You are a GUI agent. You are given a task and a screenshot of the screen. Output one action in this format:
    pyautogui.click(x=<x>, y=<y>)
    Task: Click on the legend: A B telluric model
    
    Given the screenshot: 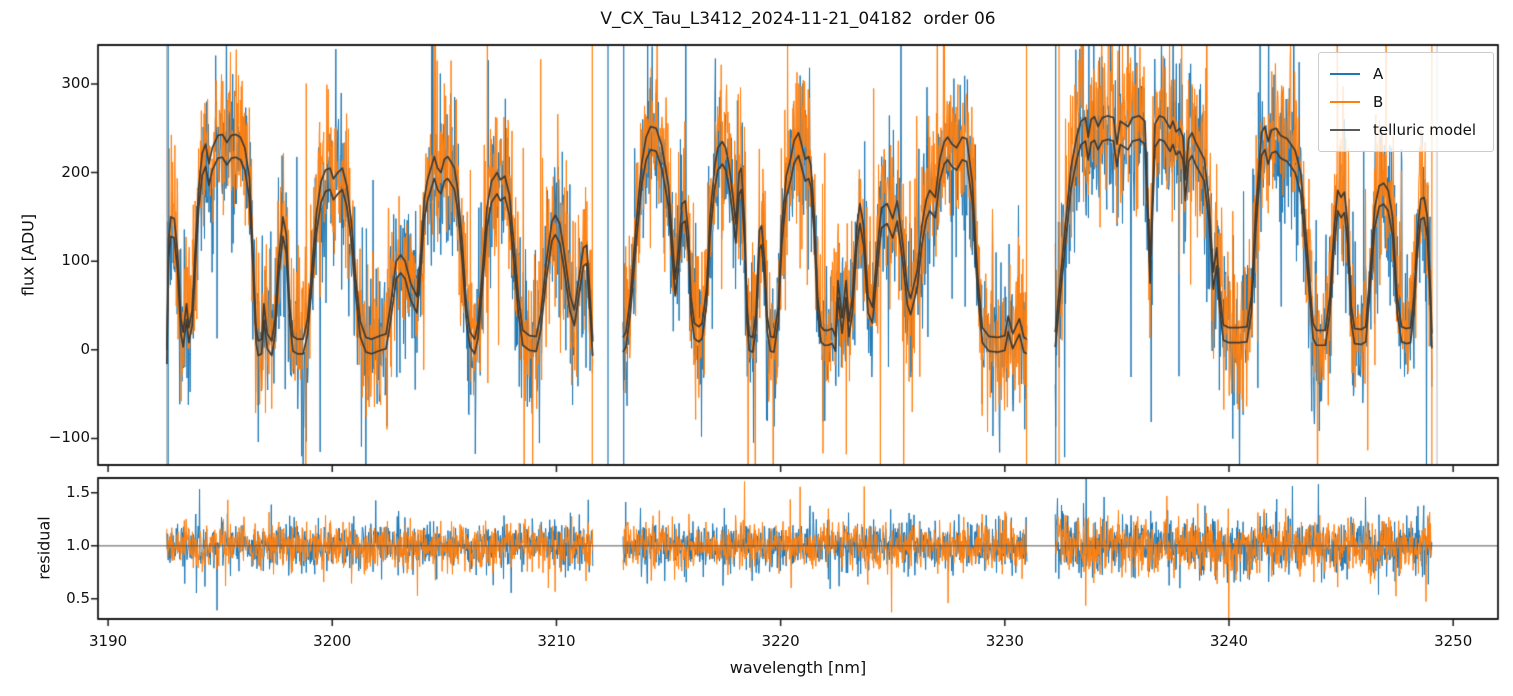 What is the action you would take?
    pyautogui.click(x=1406, y=102)
    